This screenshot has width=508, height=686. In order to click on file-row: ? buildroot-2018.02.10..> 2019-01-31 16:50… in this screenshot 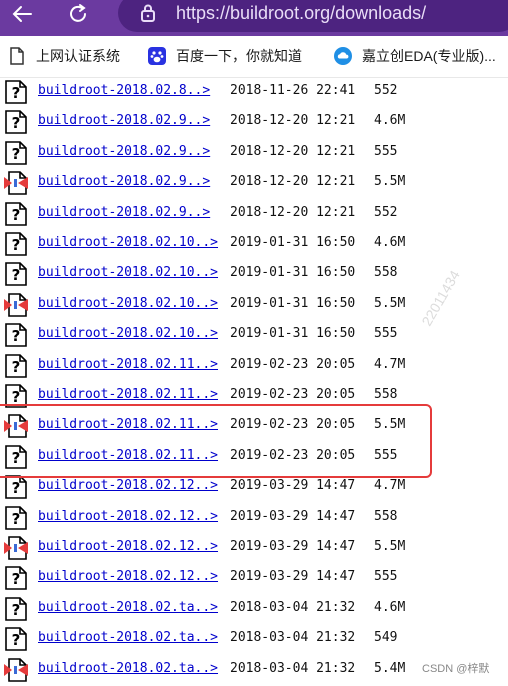, I will do `click(254, 336)`.